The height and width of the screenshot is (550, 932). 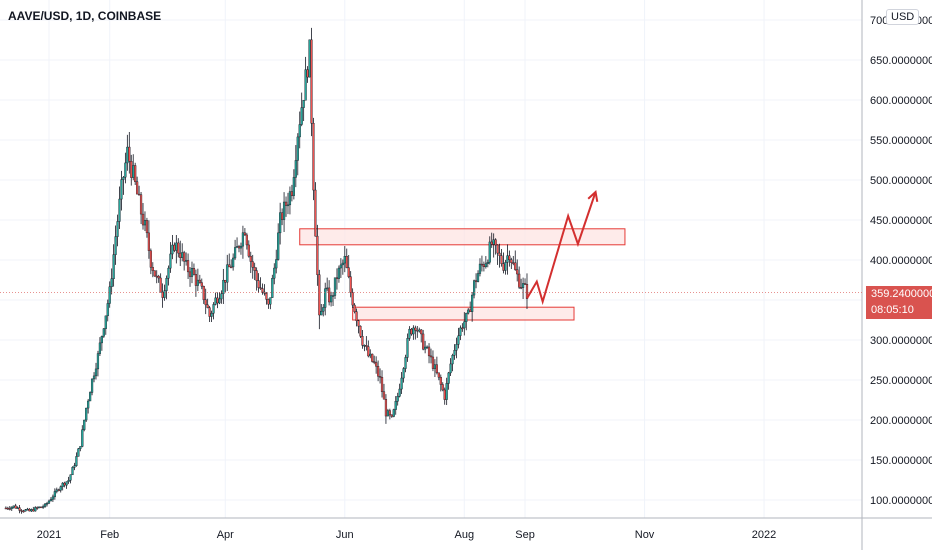 I want to click on currency-badge: USD, so click(x=903, y=17).